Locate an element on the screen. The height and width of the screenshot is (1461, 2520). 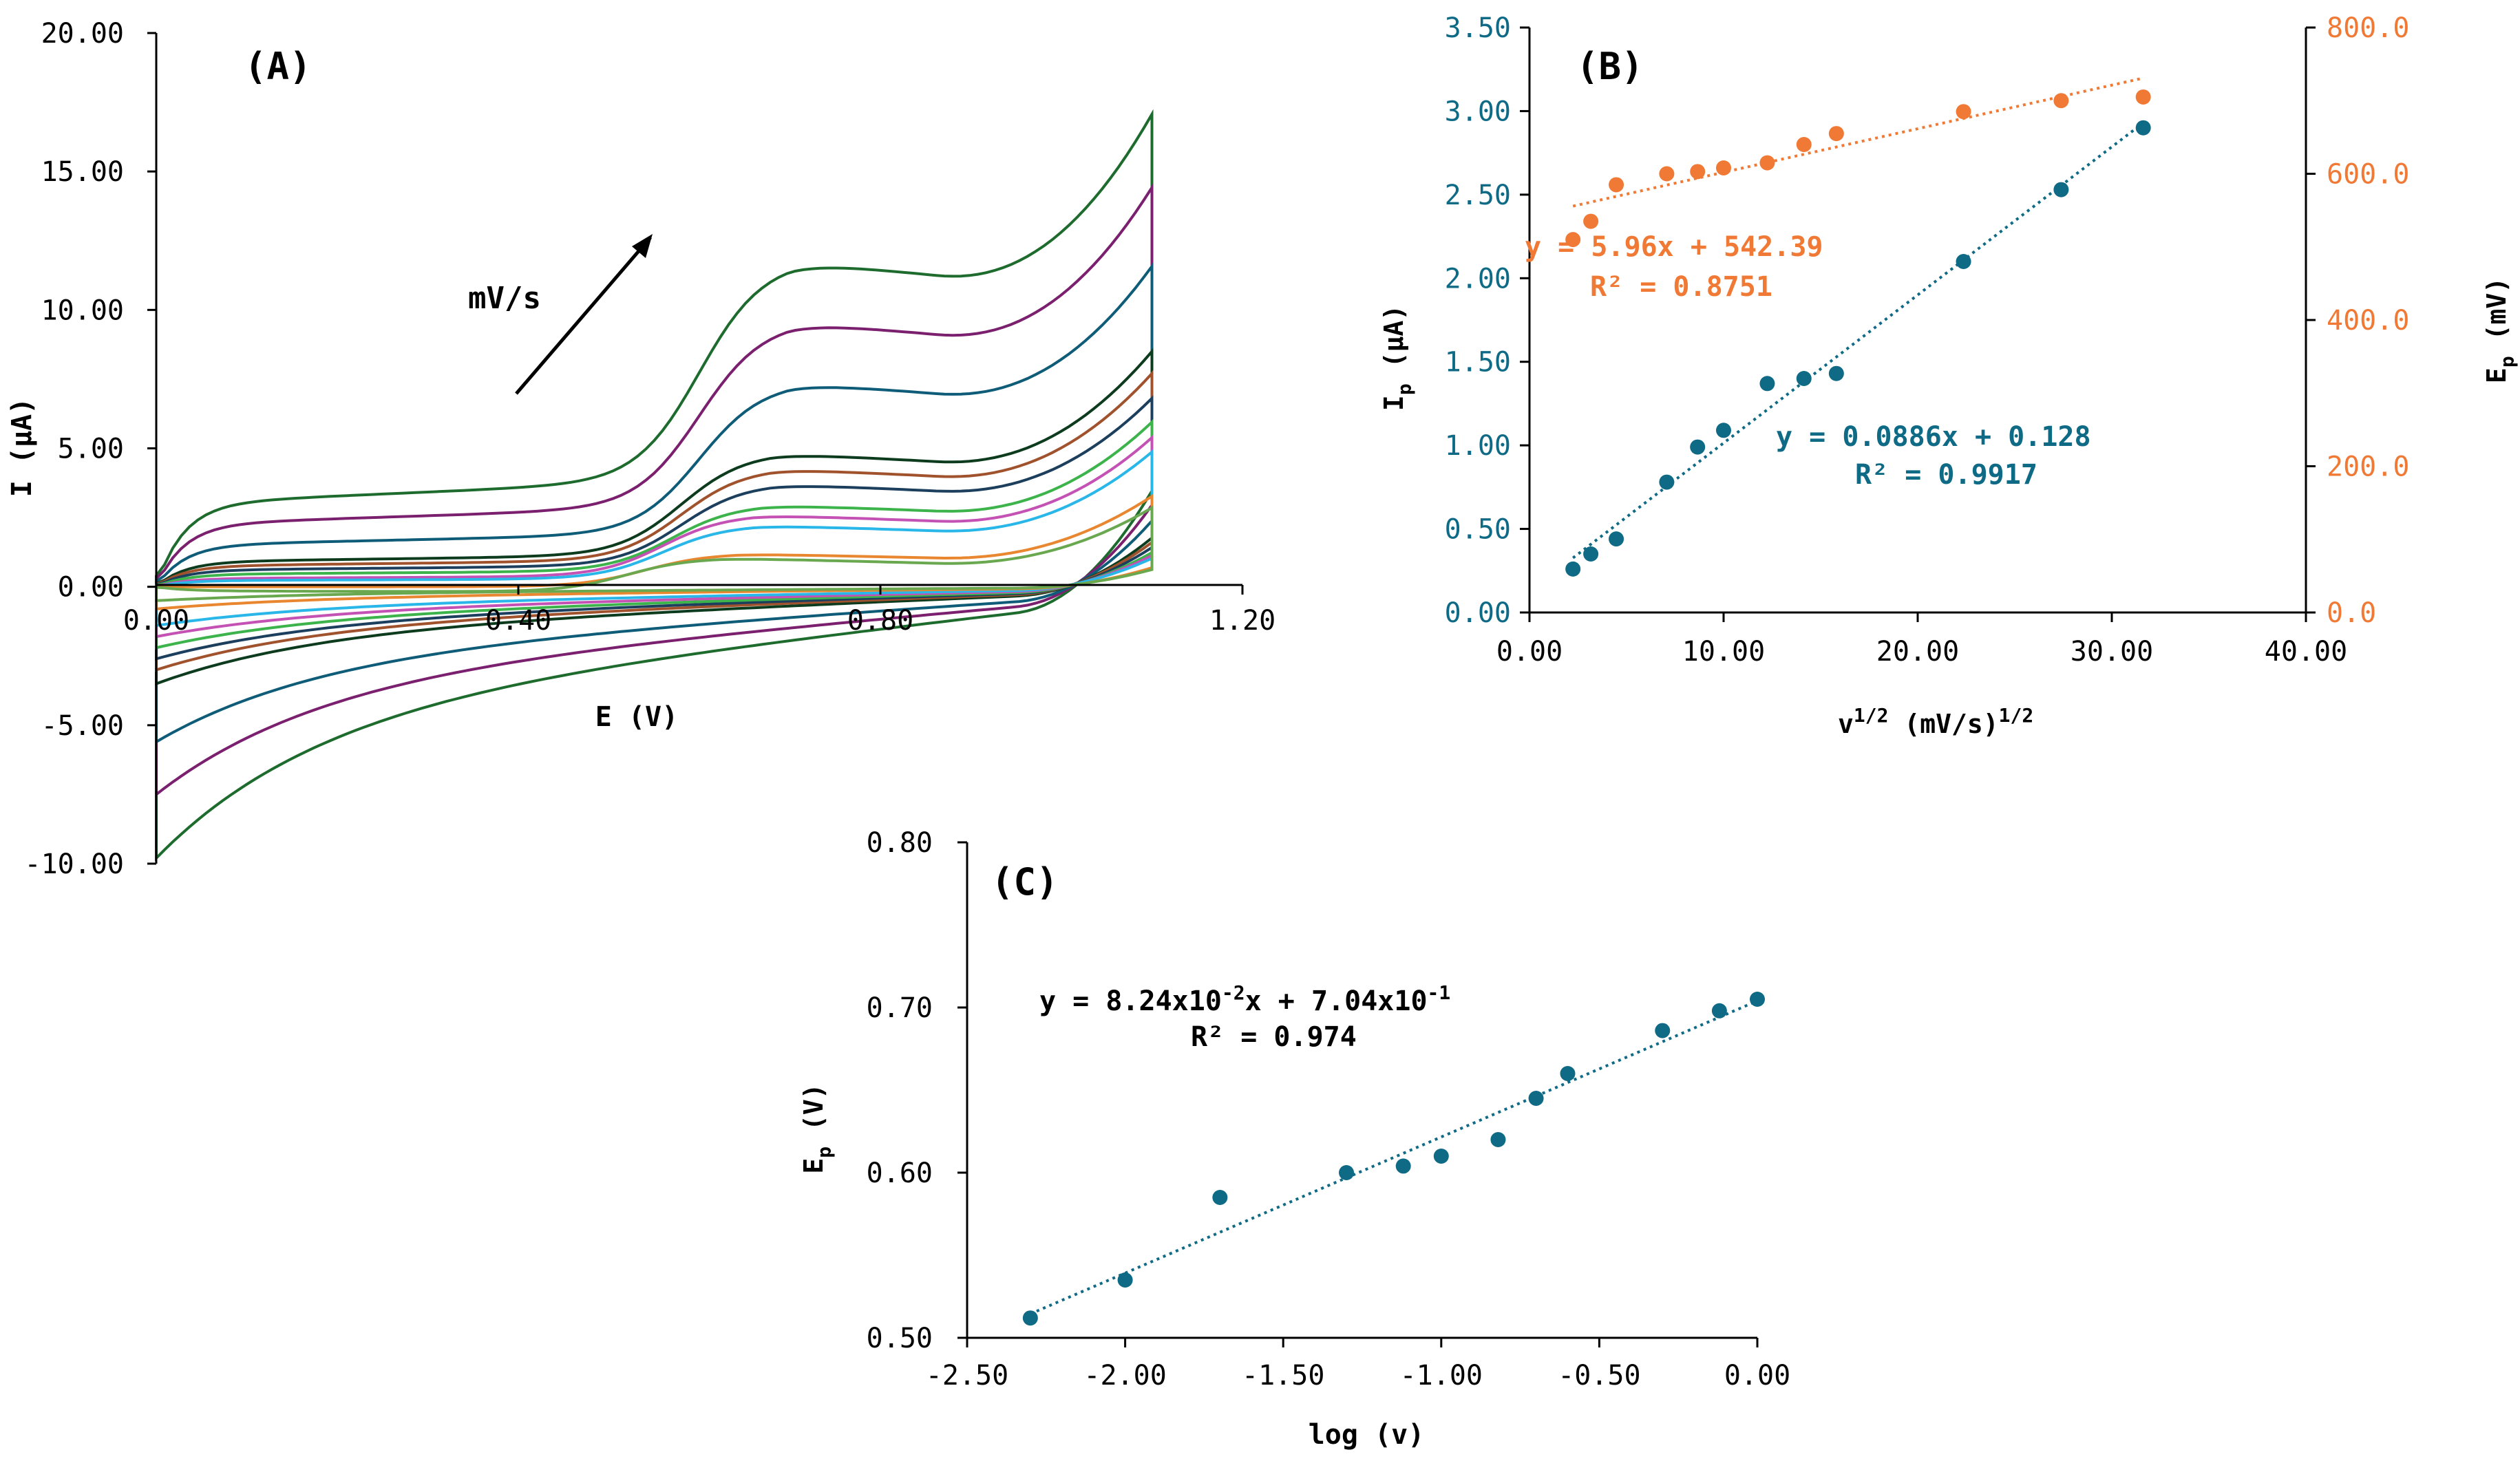
b-left-tick-label: 1.50 is located at coordinates (1478, 362).